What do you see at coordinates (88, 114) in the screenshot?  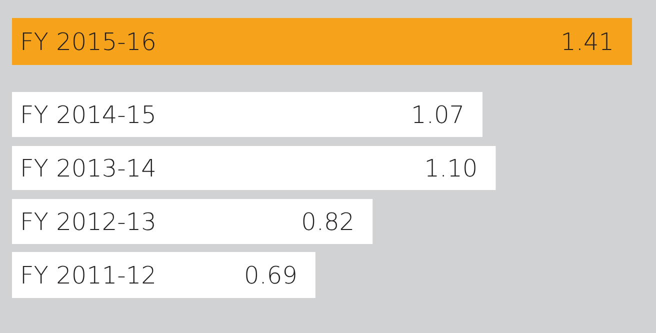 I see `y-tick-label: FY 2014-15` at bounding box center [88, 114].